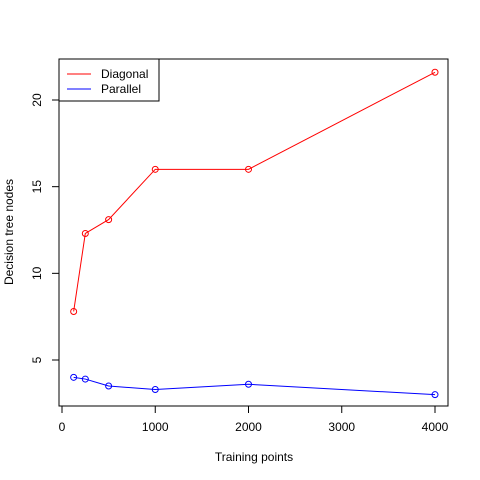  What do you see at coordinates (254, 386) in the screenshot?
I see `series-line-parallel` at bounding box center [254, 386].